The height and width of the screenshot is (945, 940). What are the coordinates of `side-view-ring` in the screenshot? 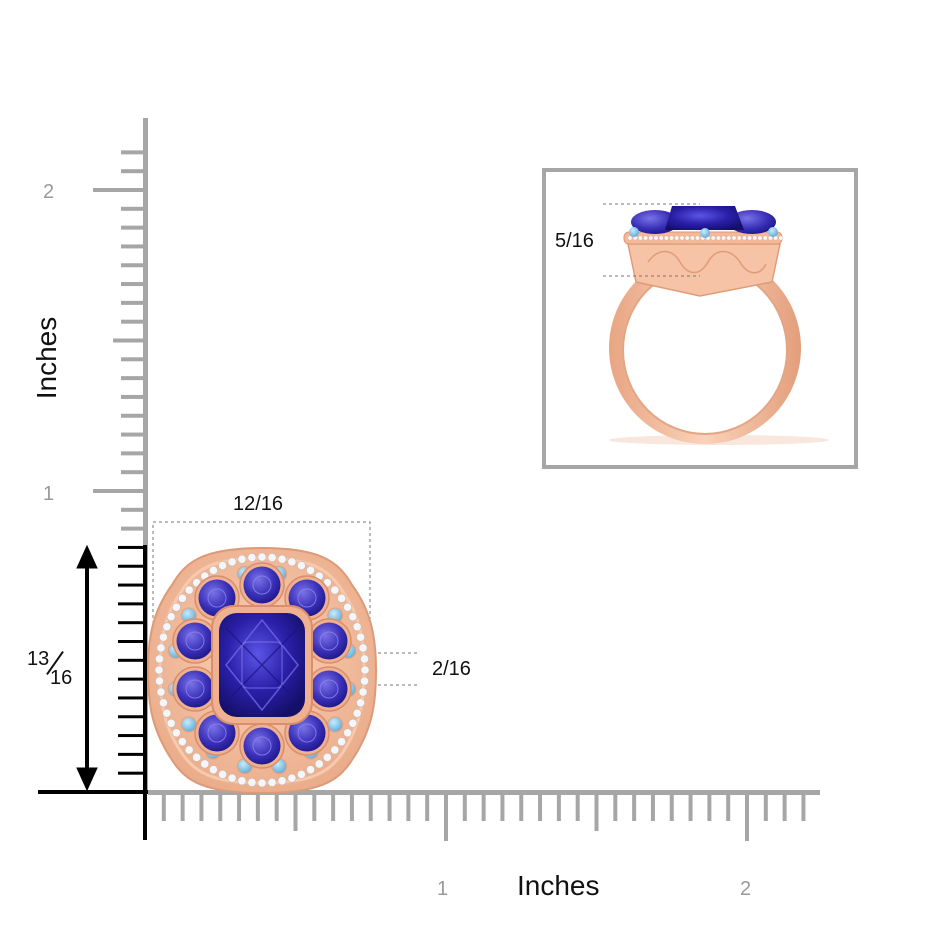 It's located at (719, 325).